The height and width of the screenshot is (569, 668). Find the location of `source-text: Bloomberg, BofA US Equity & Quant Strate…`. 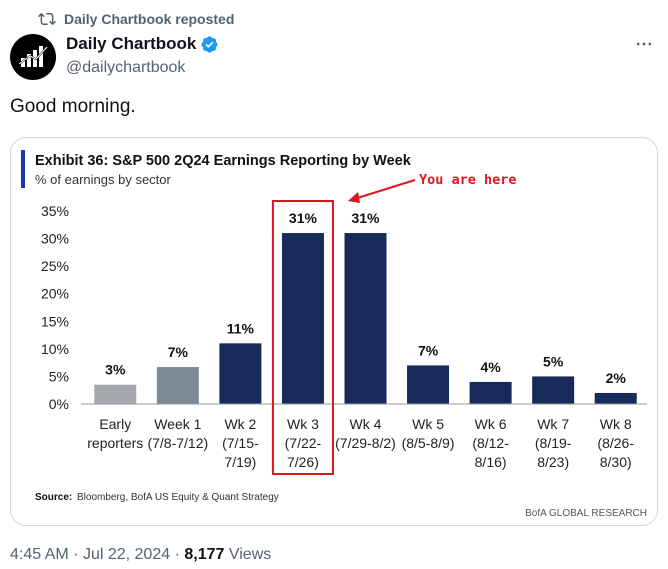

source-text: Bloomberg, BofA US Equity & Quant Strate… is located at coordinates (178, 497).